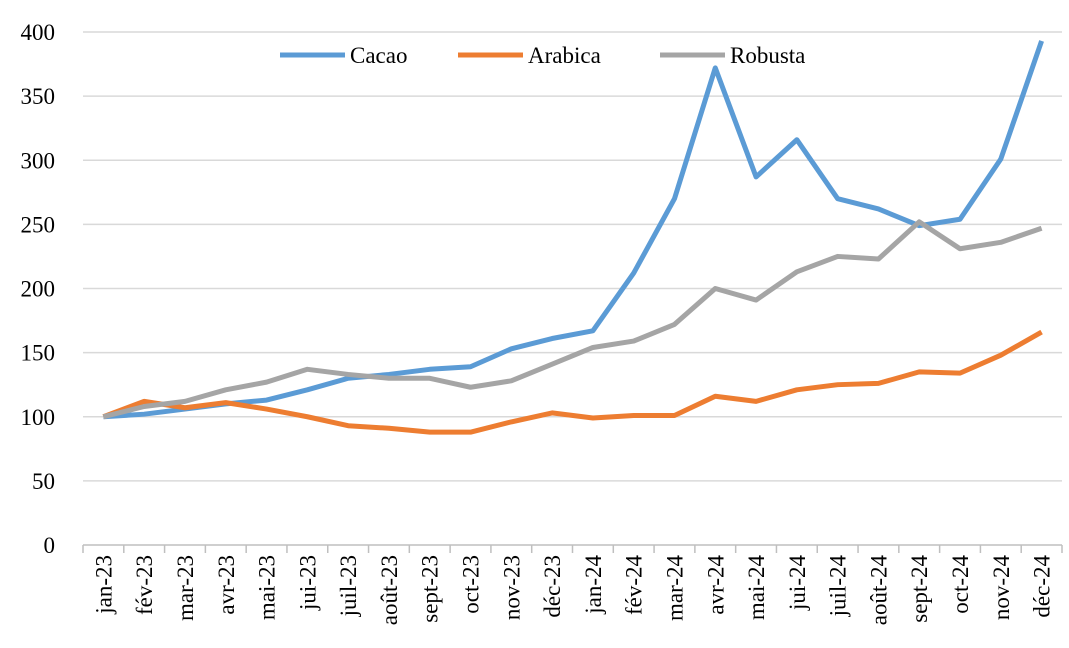 This screenshot has width=1069, height=648. Describe the element at coordinates (960, 584) in the screenshot. I see `x-tick-label: oct-24` at that location.